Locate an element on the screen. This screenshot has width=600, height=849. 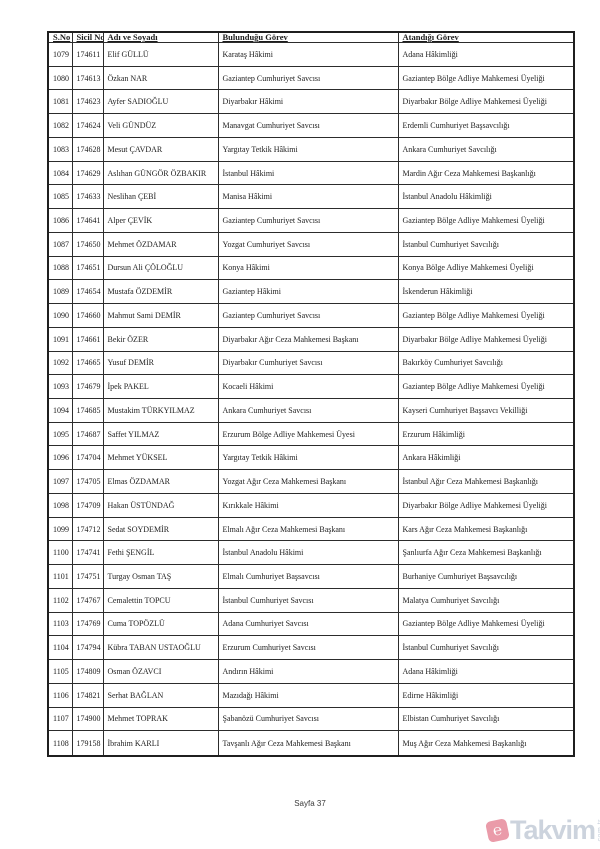
column-header-sicil-no: Sicil No is located at coordinates (87, 37).